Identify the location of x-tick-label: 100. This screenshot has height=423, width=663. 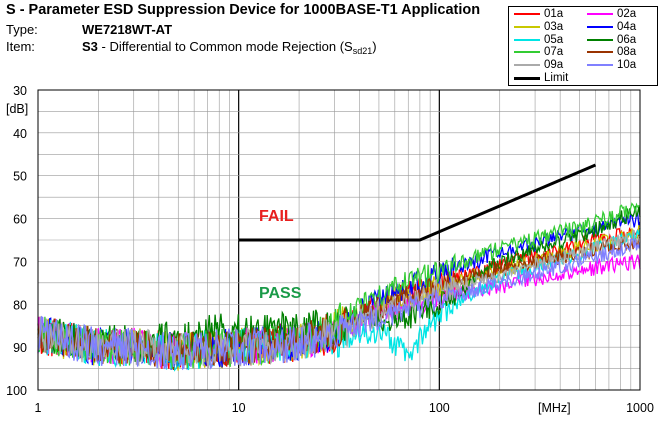
(439, 408).